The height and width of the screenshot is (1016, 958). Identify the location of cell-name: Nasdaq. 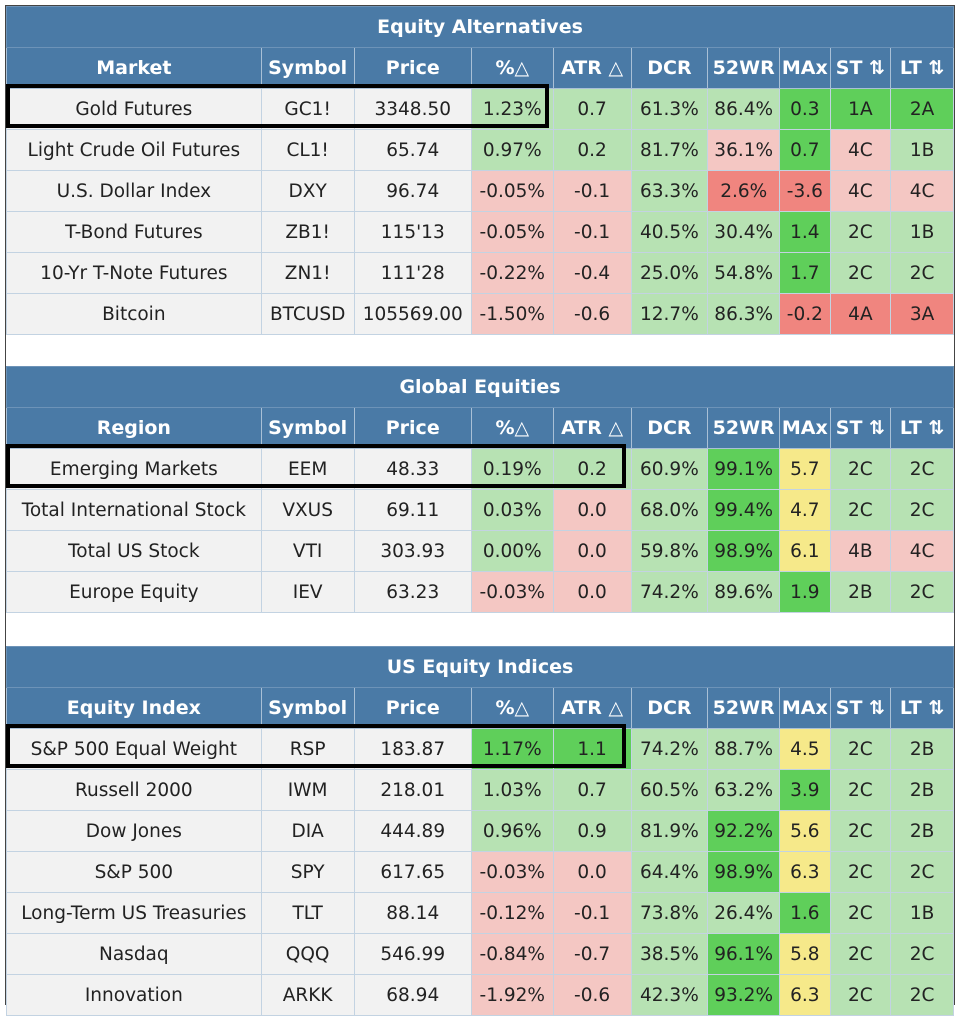
(134, 954).